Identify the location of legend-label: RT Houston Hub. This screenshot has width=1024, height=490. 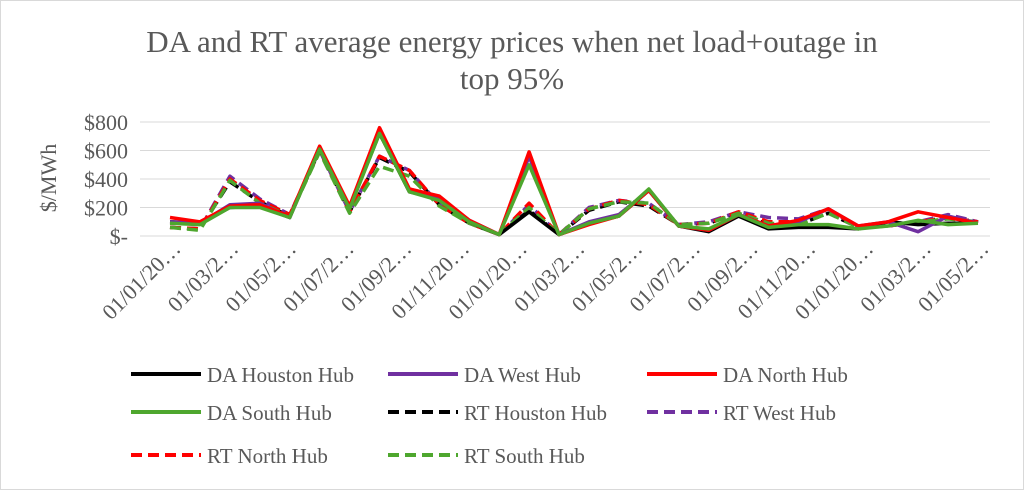
(535, 413).